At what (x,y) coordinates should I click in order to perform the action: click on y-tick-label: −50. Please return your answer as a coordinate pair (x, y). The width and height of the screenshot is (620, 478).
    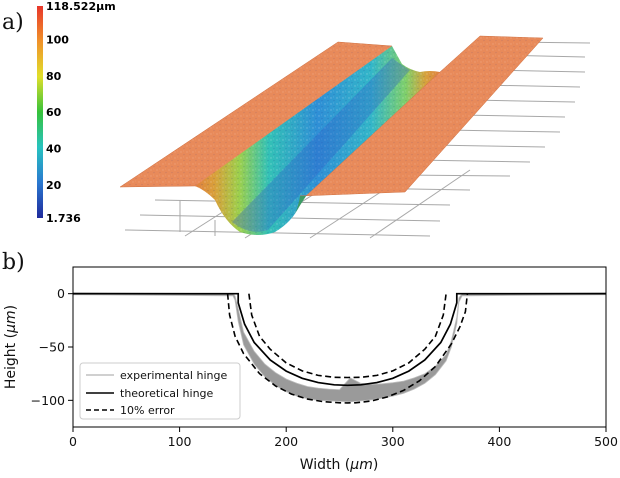
    Looking at the image, I should click on (52, 347).